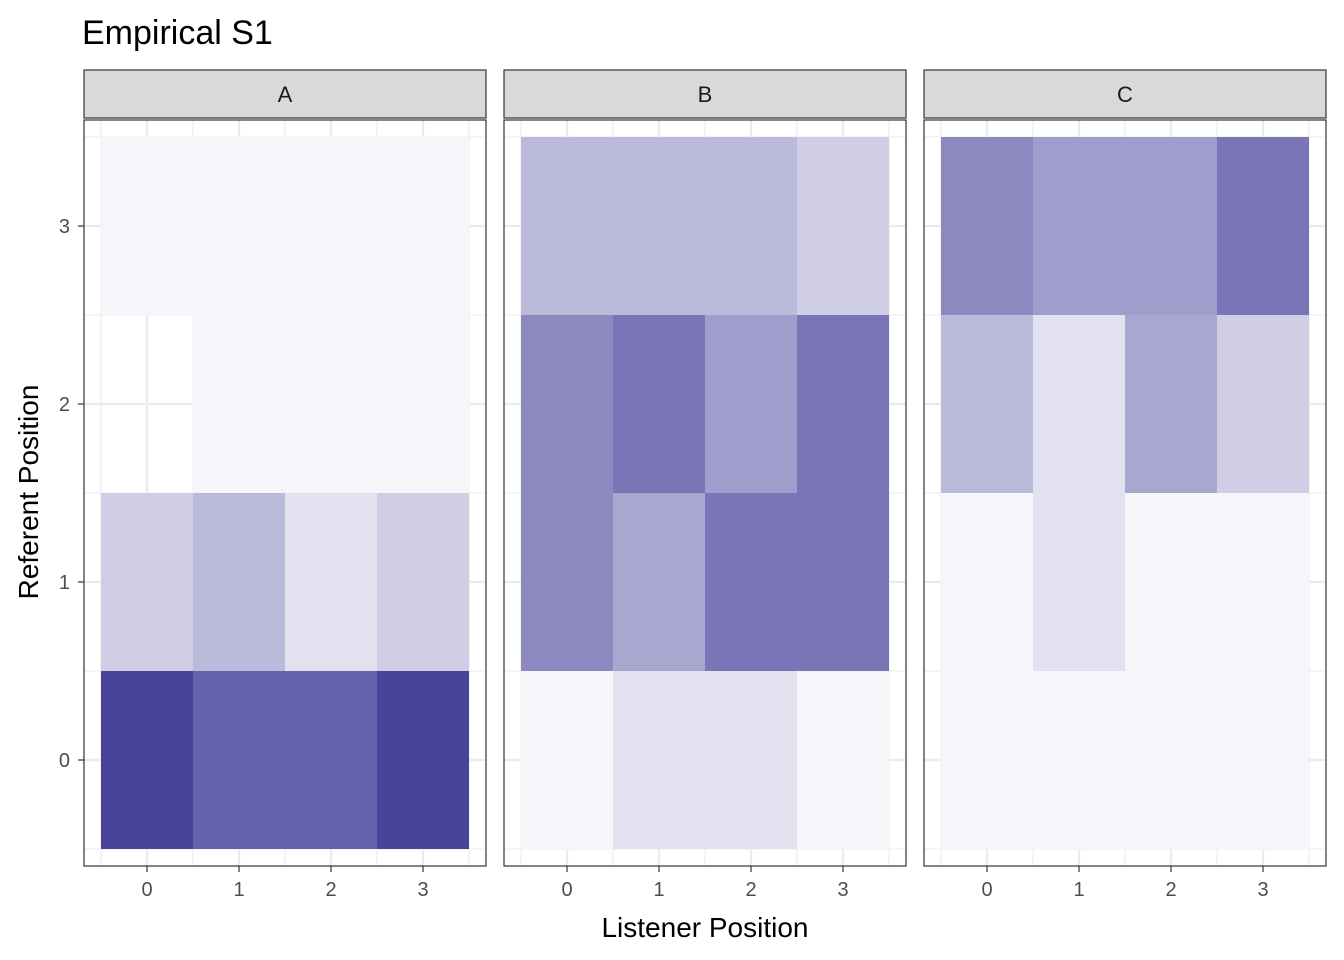 The width and height of the screenshot is (1344, 960). I want to click on facet-strip-label: C, so click(1125, 94).